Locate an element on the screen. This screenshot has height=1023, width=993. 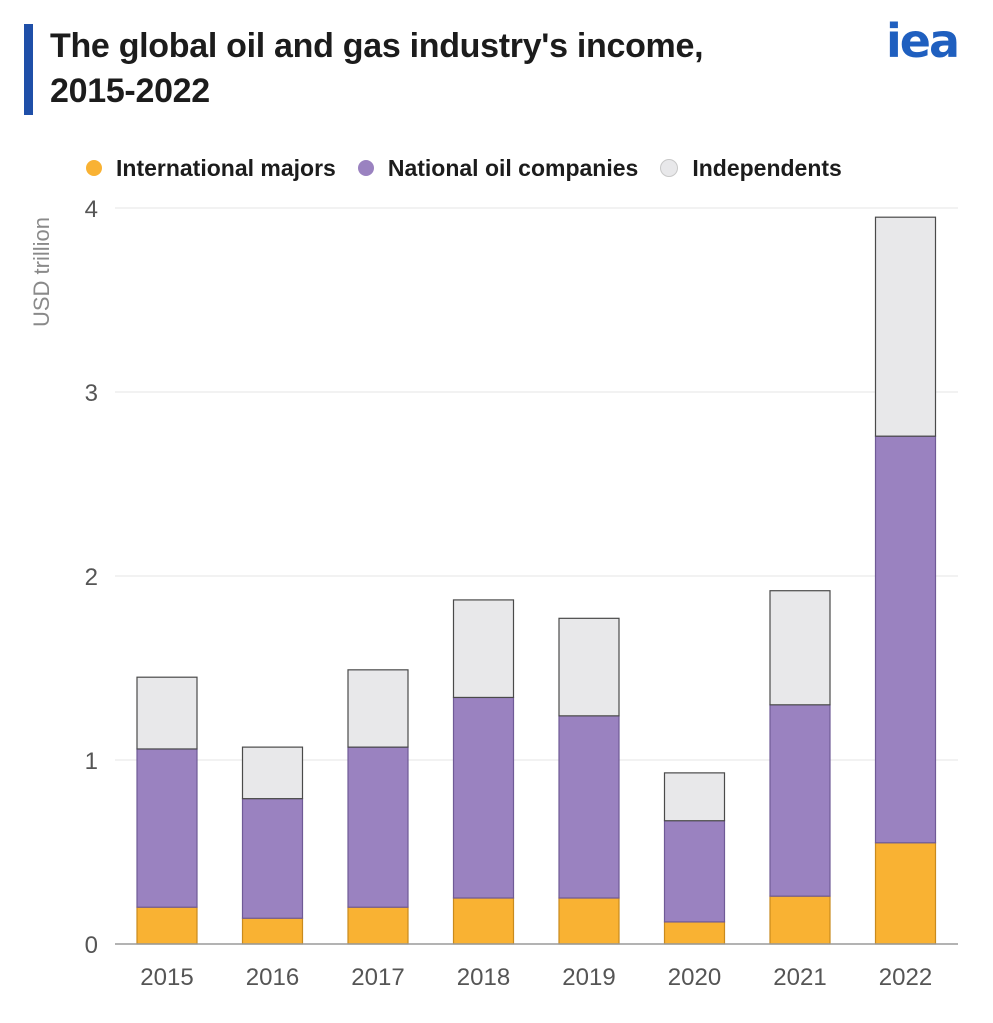
legend-swatch-independents is located at coordinates (669, 168).